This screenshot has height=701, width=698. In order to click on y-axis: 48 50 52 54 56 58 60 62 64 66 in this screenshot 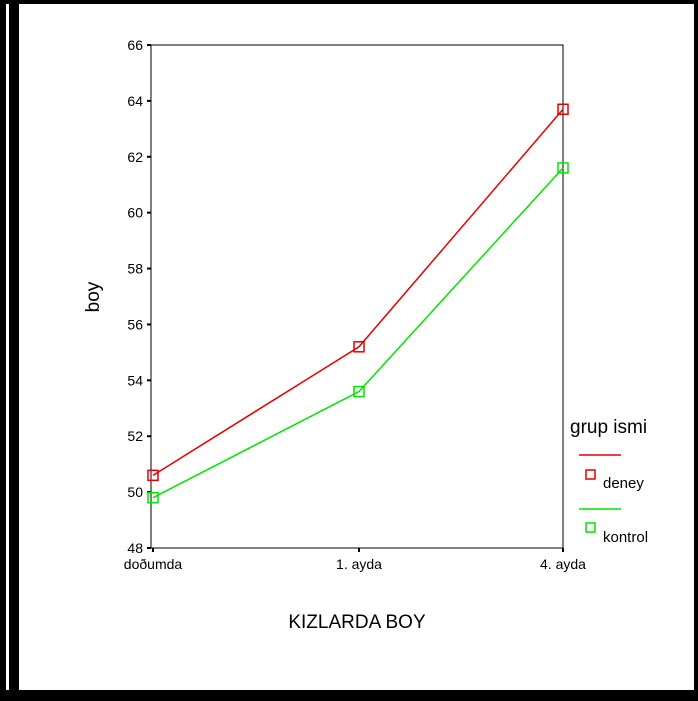, I will do `click(139, 296)`.